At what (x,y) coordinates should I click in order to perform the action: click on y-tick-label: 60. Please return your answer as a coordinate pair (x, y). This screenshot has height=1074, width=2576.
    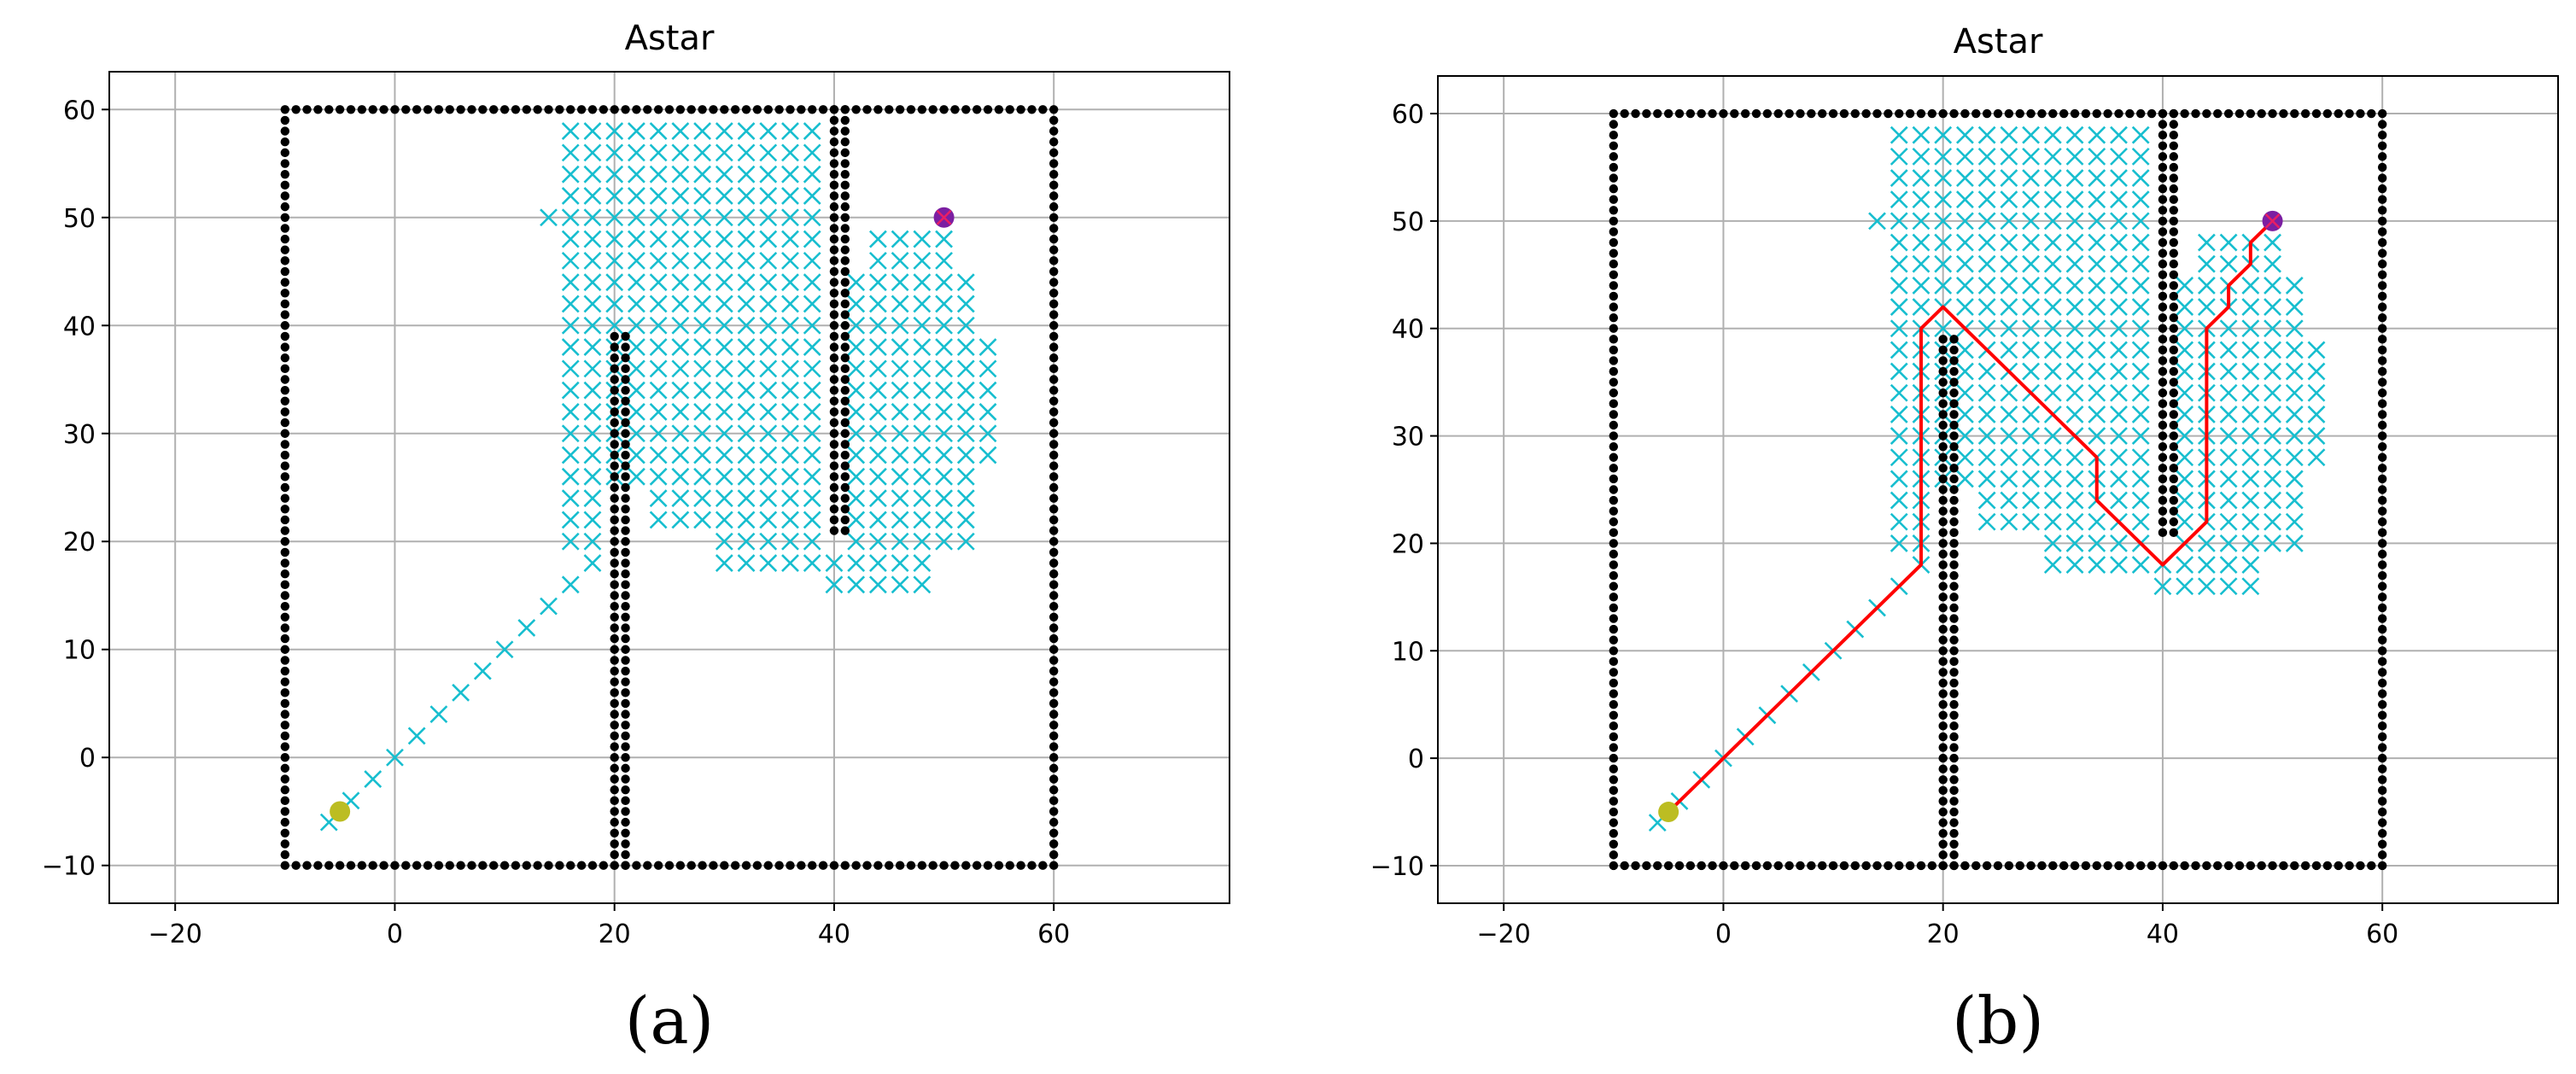
    Looking at the image, I should click on (79, 110).